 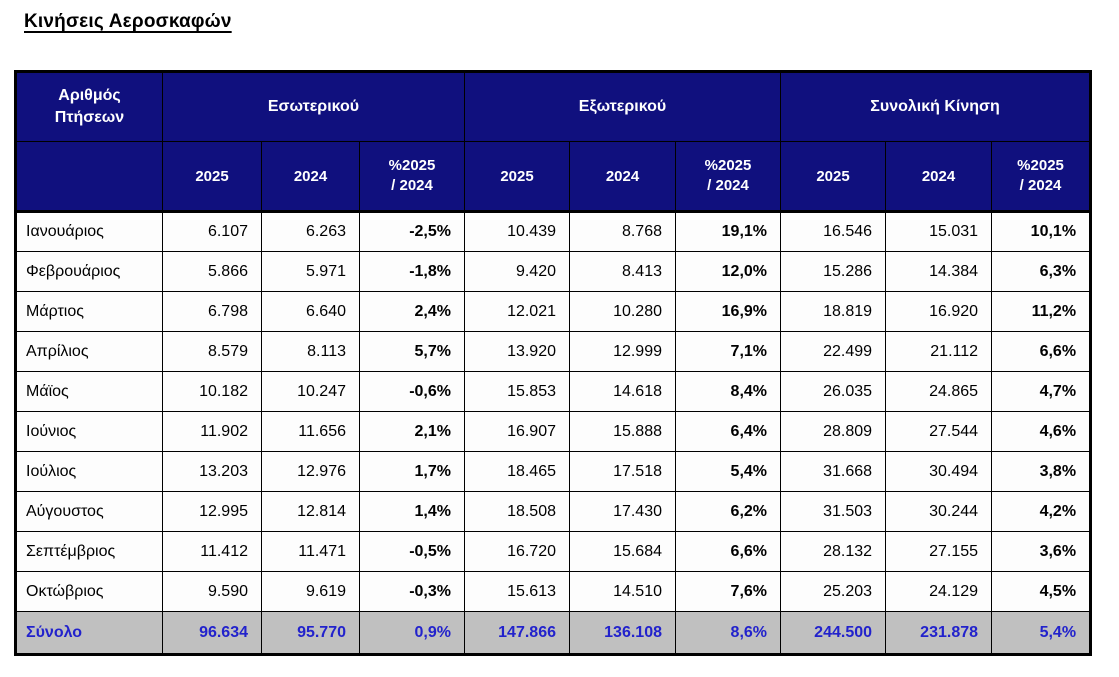 What do you see at coordinates (89, 431) in the screenshot?
I see `month-cell: Ιούνιος` at bounding box center [89, 431].